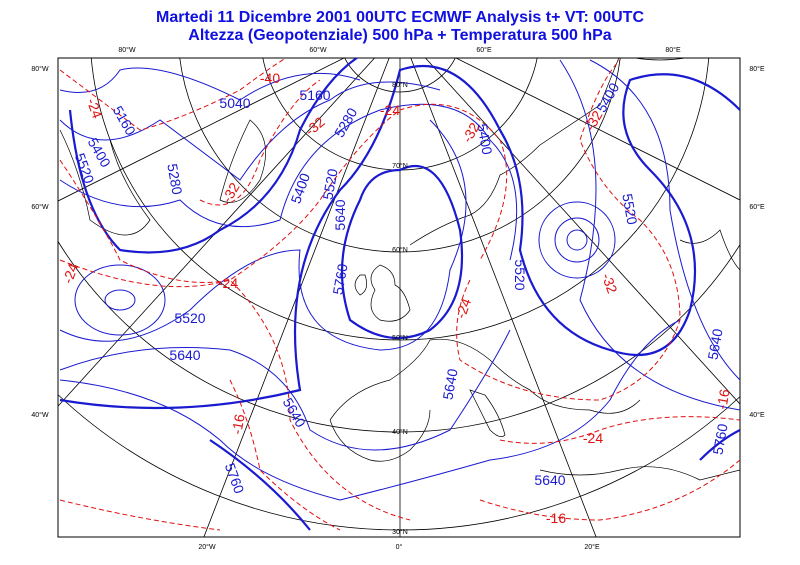 This screenshot has width=800, height=565. I want to click on height-label: 5160, so click(314, 95).